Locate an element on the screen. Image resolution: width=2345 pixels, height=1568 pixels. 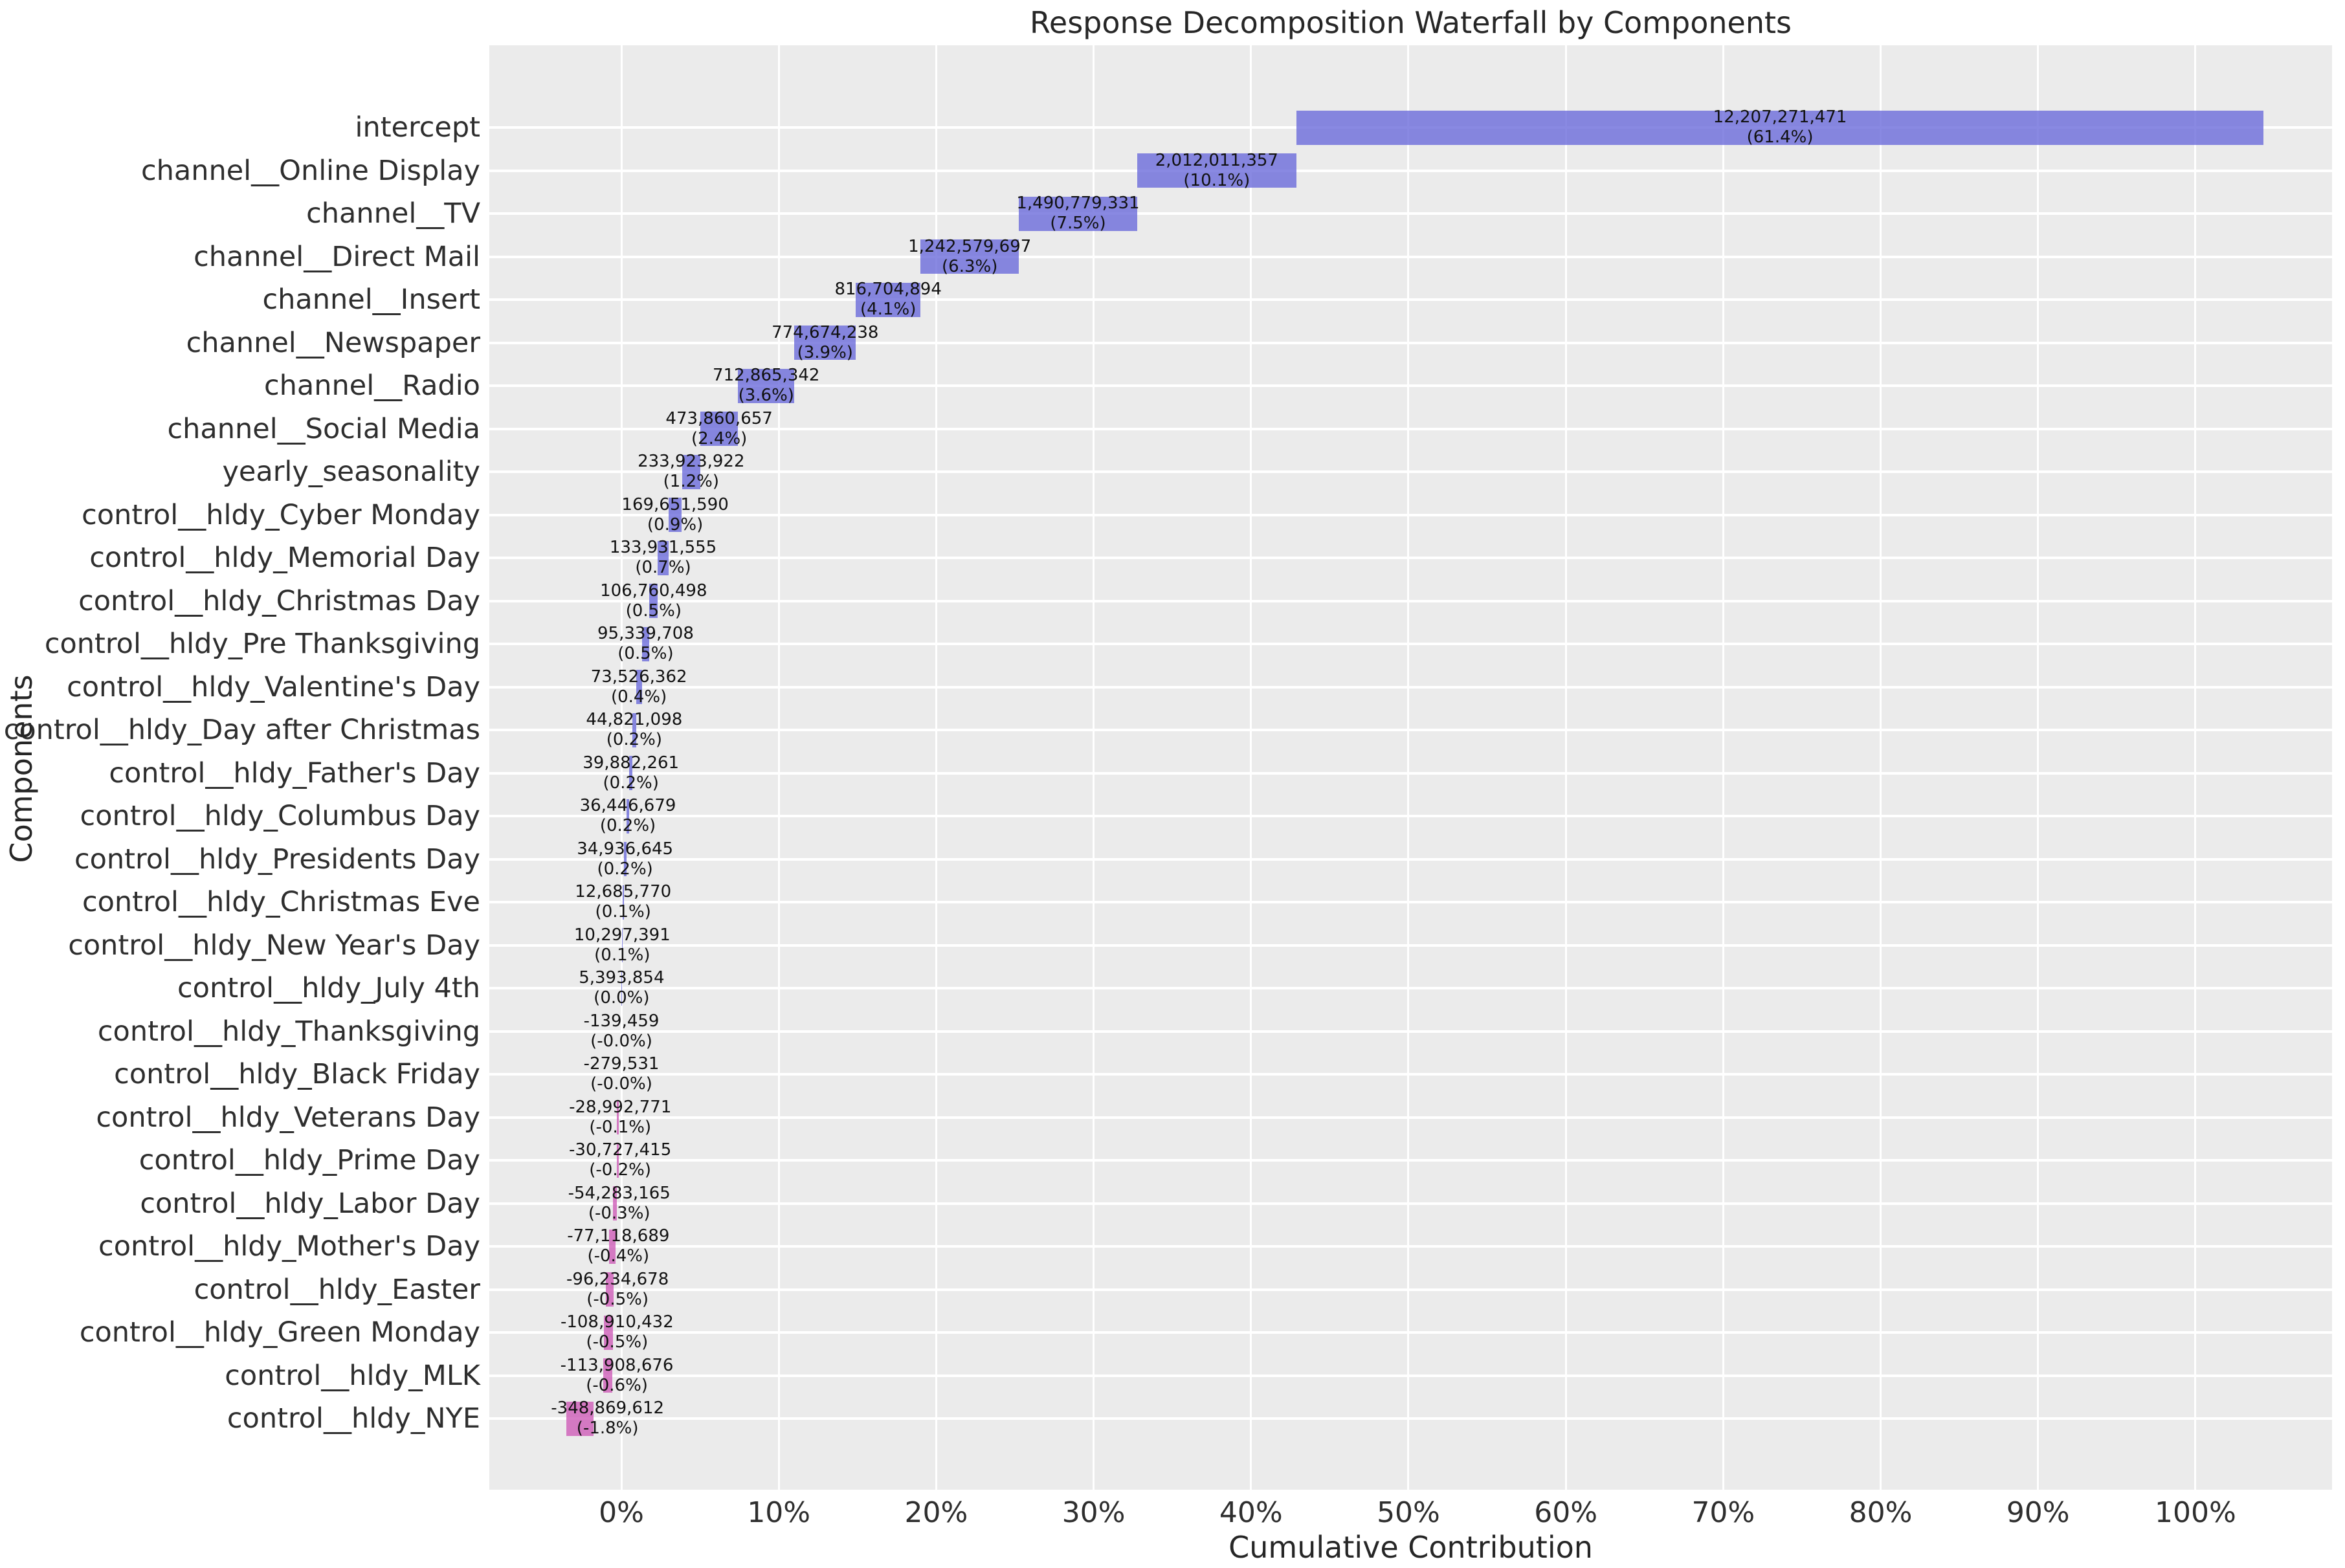
bar-value-label: -139,459 is located at coordinates (621, 1021).